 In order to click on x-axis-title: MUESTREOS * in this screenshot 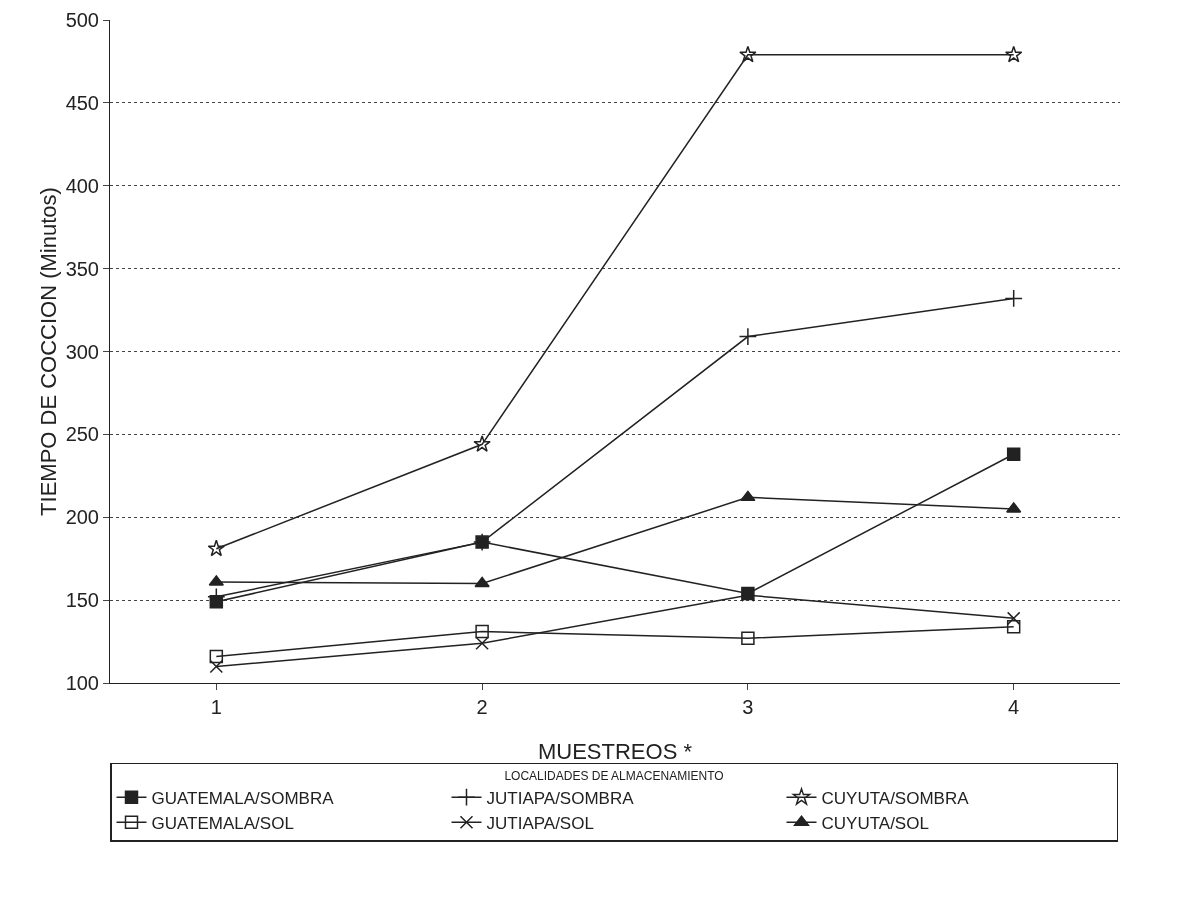, I will do `click(615, 751)`.